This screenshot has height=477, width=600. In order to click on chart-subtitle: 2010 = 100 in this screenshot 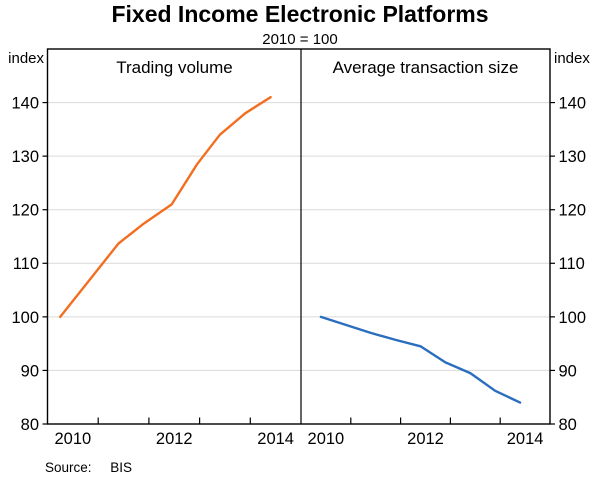, I will do `click(300, 39)`.